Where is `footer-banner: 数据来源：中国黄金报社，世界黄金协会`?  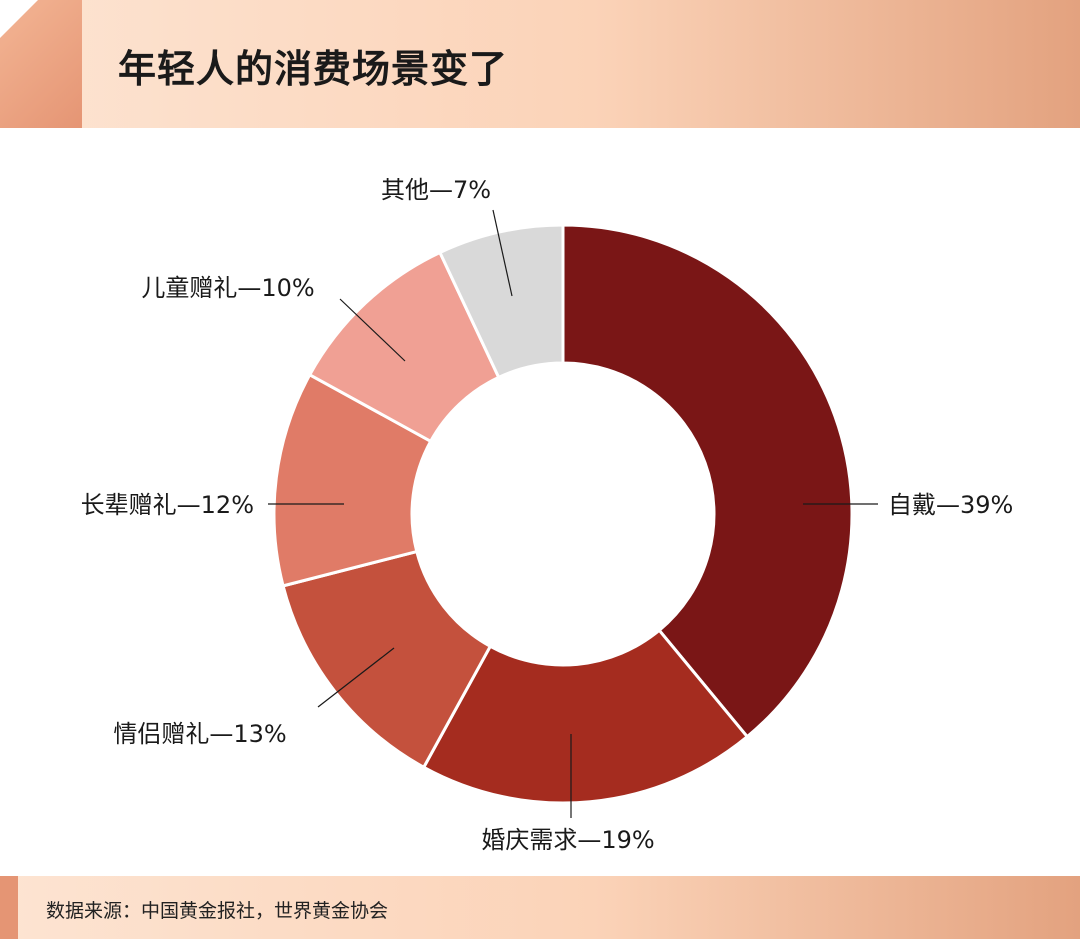
footer-banner: 数据来源：中国黄金报社，世界黄金协会 is located at coordinates (540, 907).